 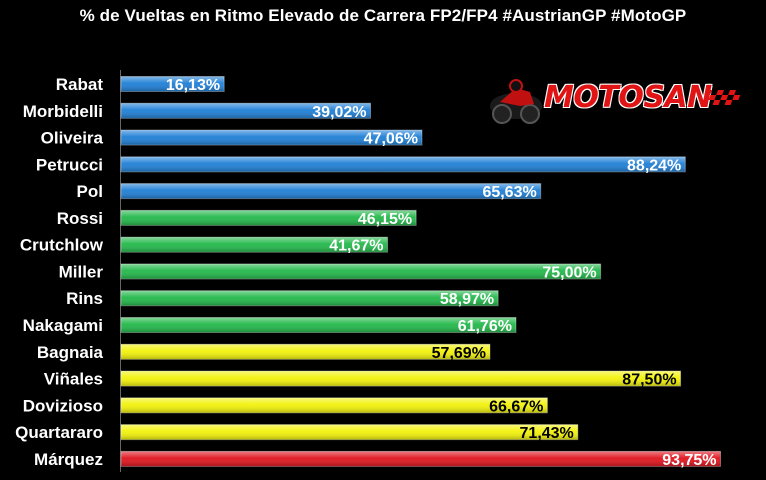 I want to click on value-label: 65,63%, so click(x=509, y=192).